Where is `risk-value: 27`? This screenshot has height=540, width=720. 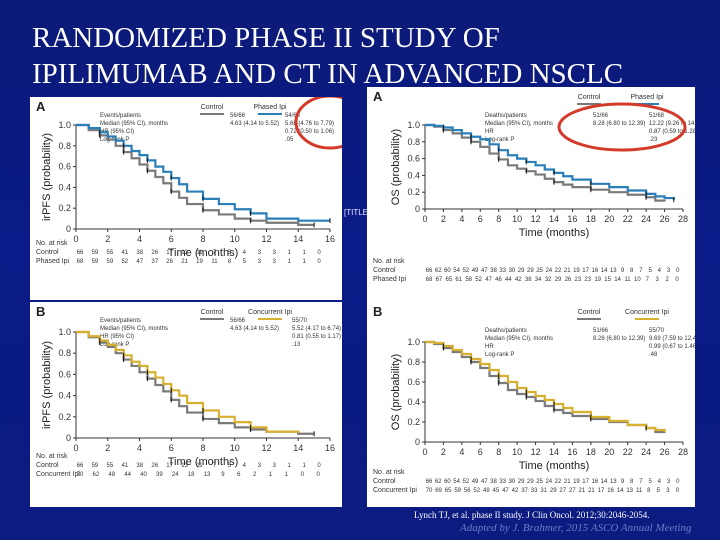
risk-value: 27 is located at coordinates (572, 491).